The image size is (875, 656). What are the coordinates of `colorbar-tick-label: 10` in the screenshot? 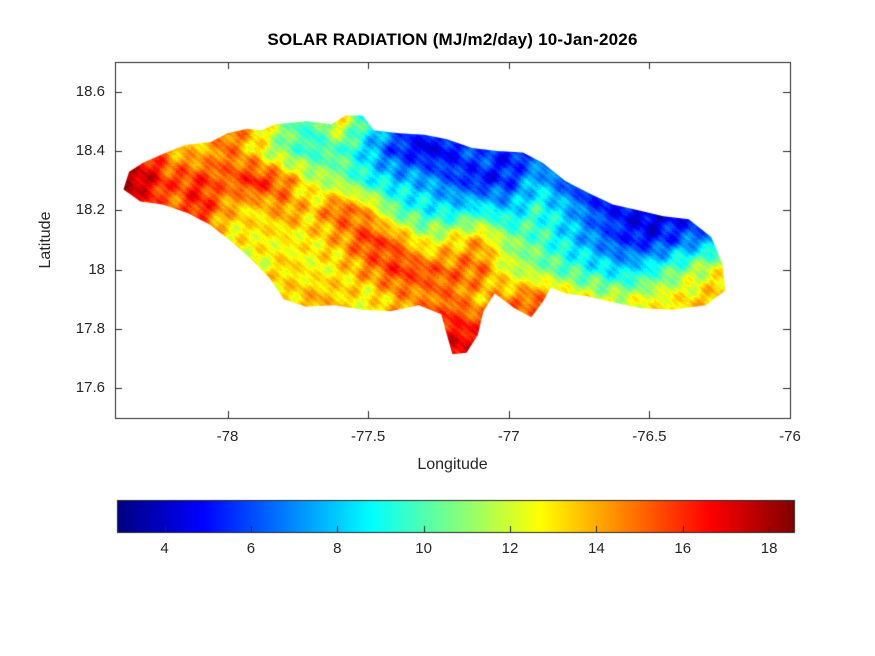 It's located at (423, 548).